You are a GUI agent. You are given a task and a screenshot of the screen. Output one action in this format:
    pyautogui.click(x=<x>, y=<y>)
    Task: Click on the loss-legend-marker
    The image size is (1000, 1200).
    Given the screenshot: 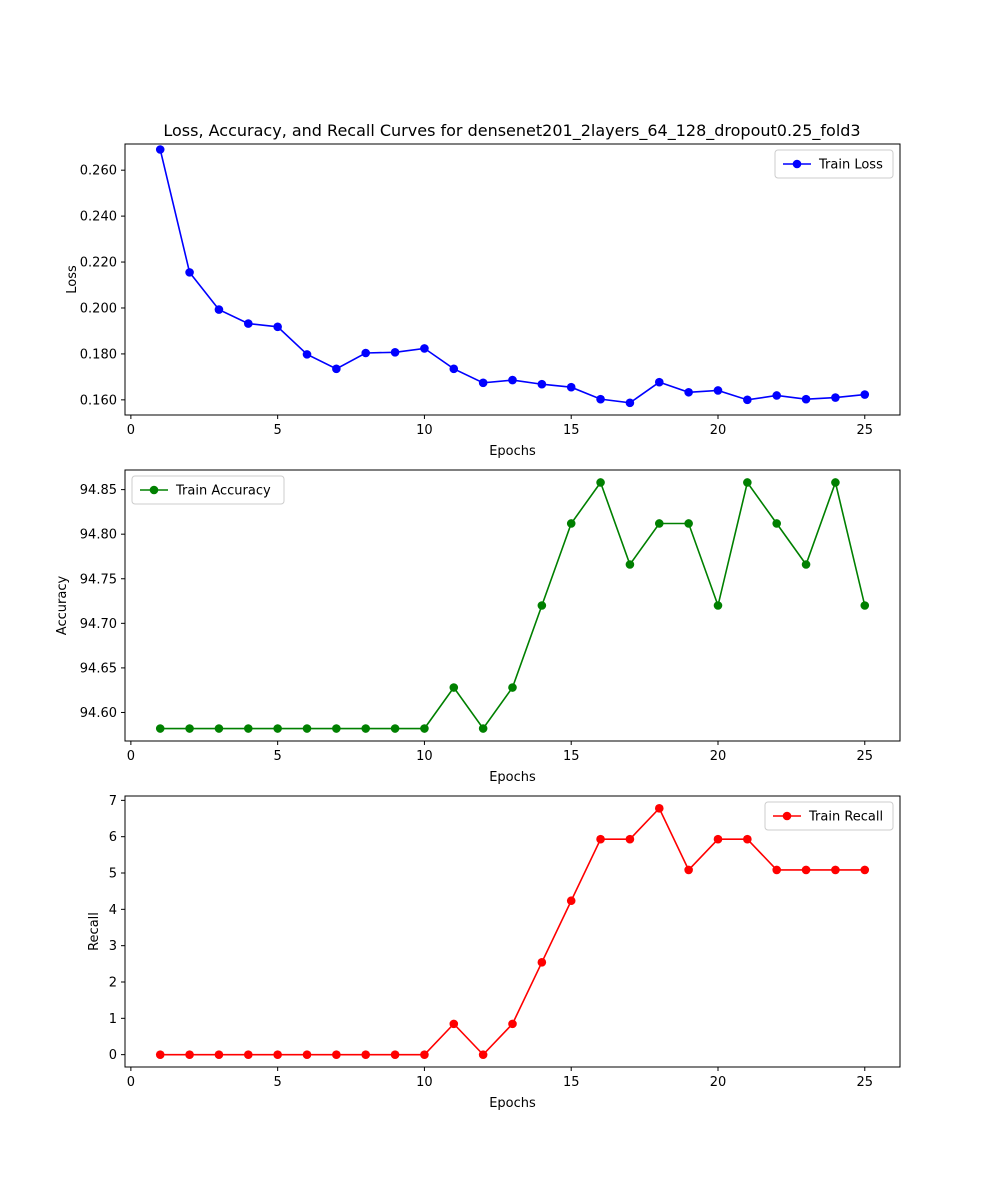 What is the action you would take?
    pyautogui.click(x=797, y=164)
    